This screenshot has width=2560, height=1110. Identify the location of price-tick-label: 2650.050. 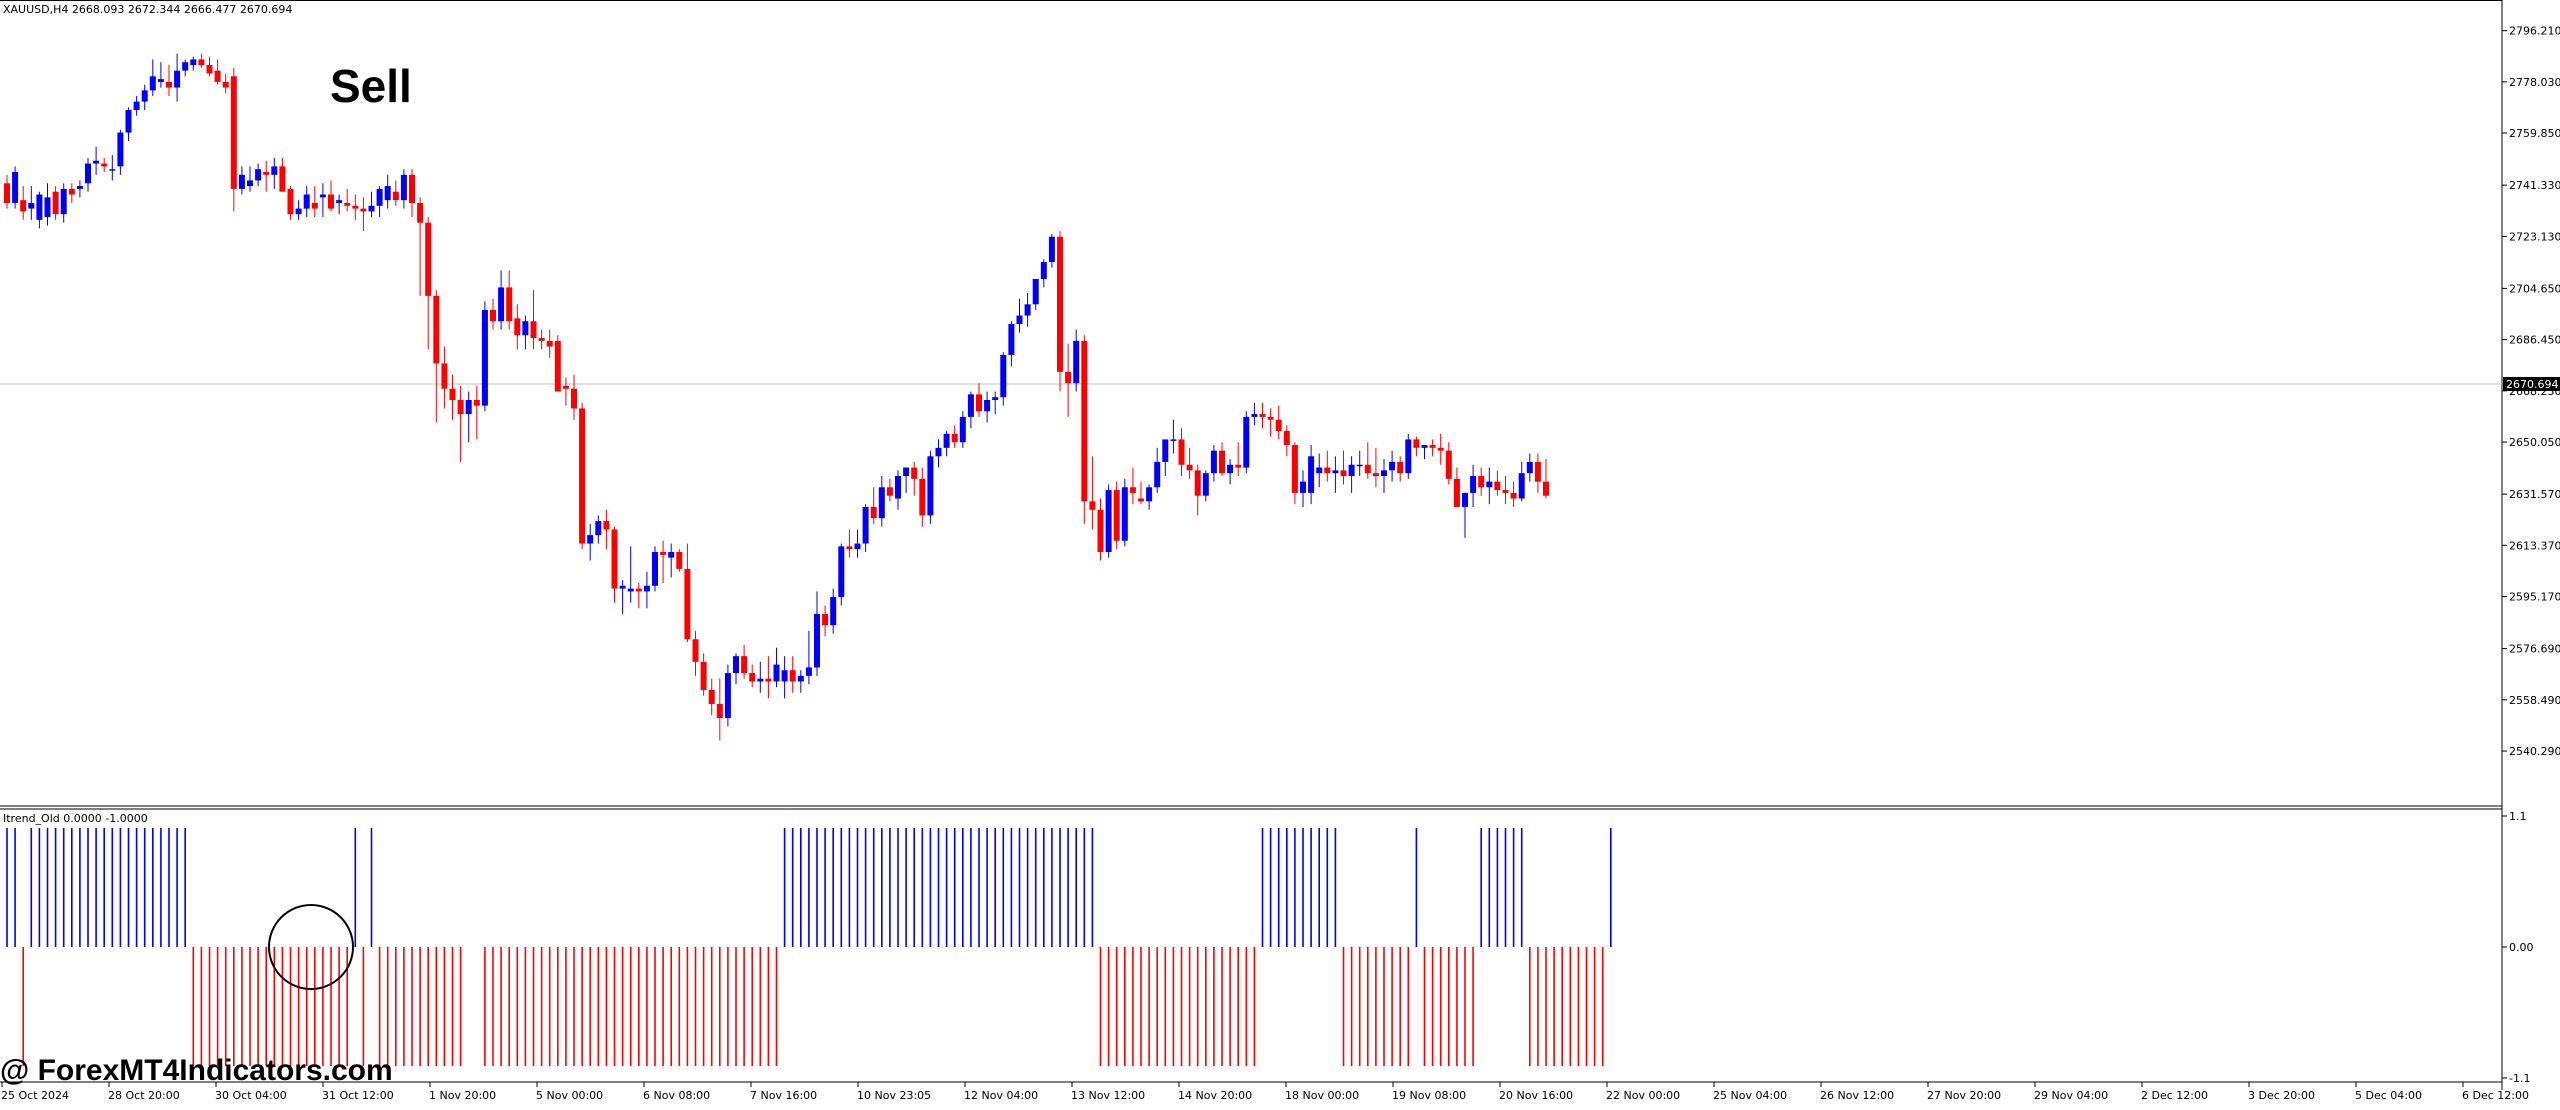
(2534, 442).